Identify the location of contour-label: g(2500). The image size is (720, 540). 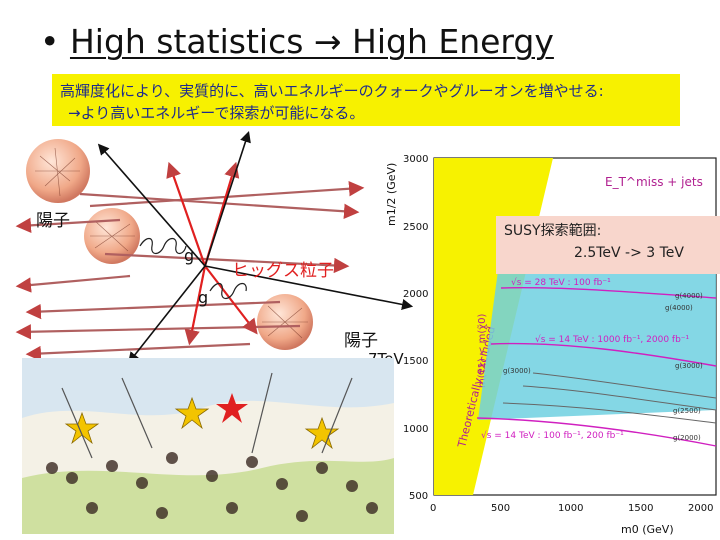
(687, 411).